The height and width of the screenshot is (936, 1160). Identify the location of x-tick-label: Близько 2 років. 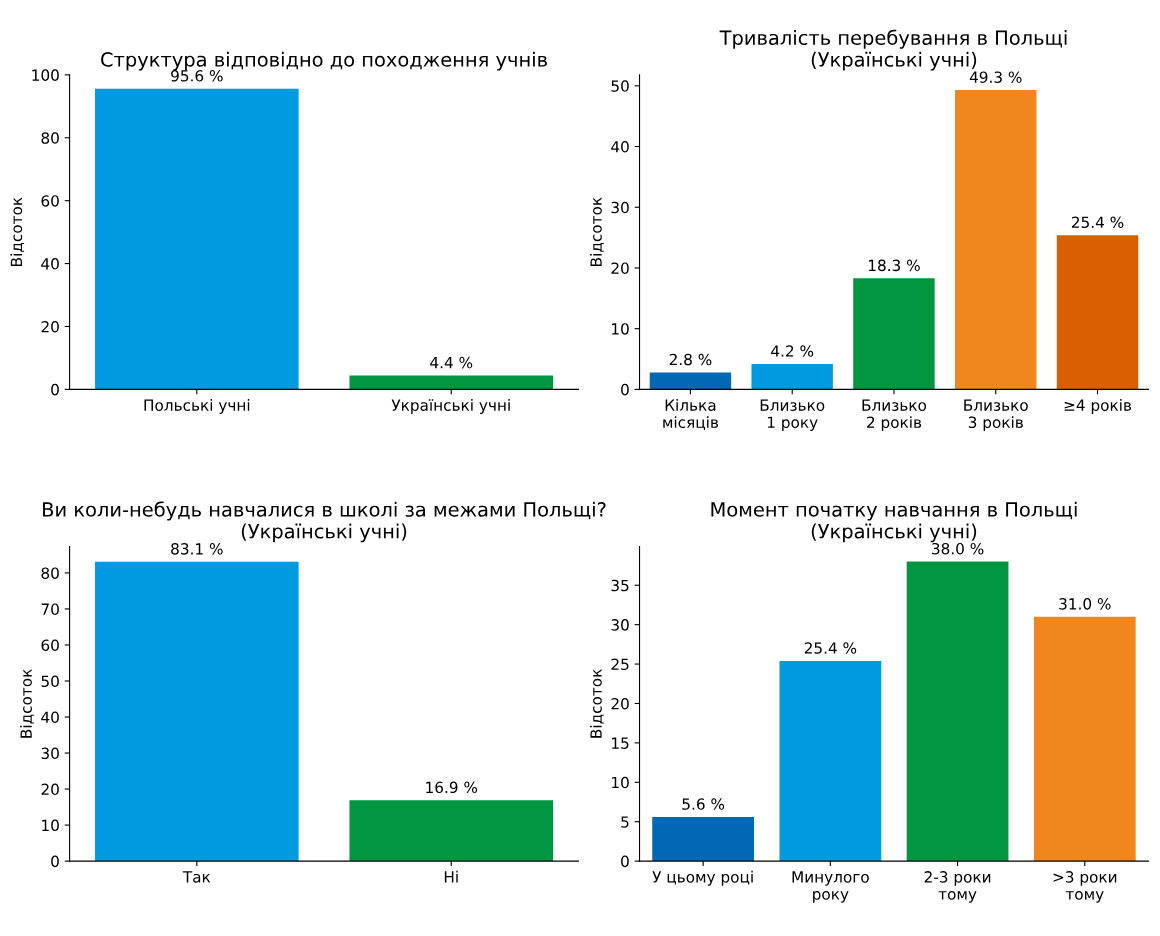
(894, 415).